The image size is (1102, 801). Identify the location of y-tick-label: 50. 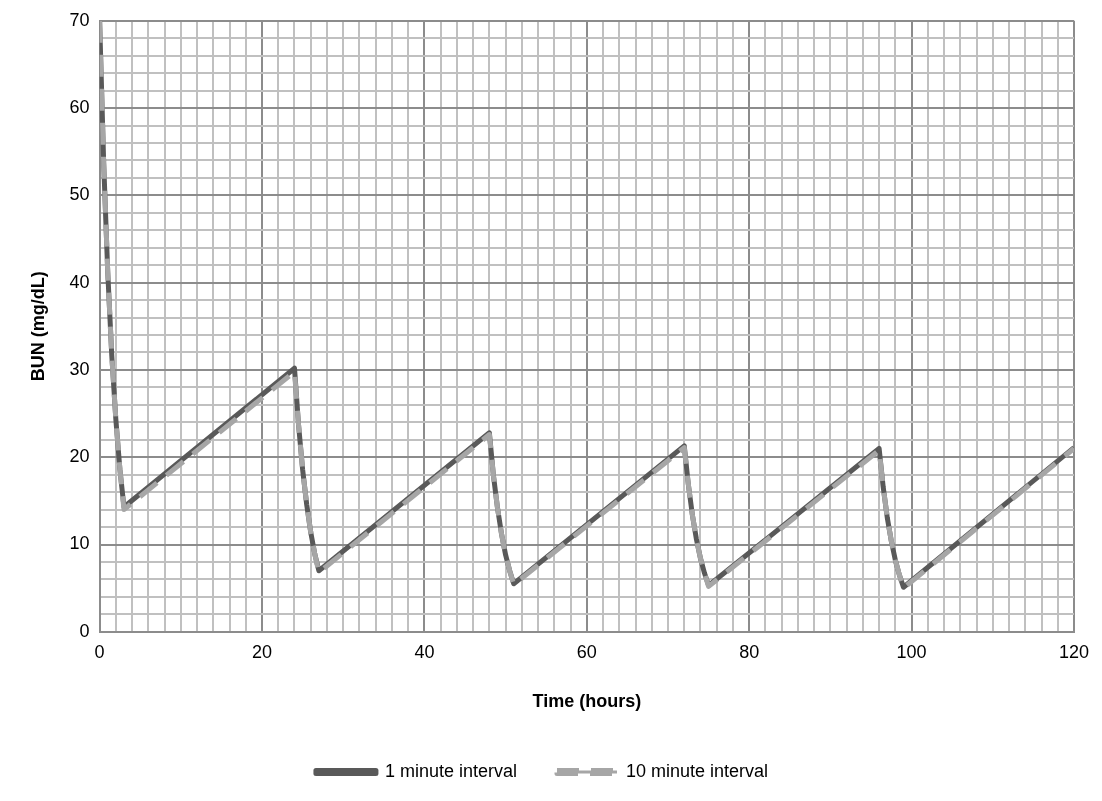
(79, 194).